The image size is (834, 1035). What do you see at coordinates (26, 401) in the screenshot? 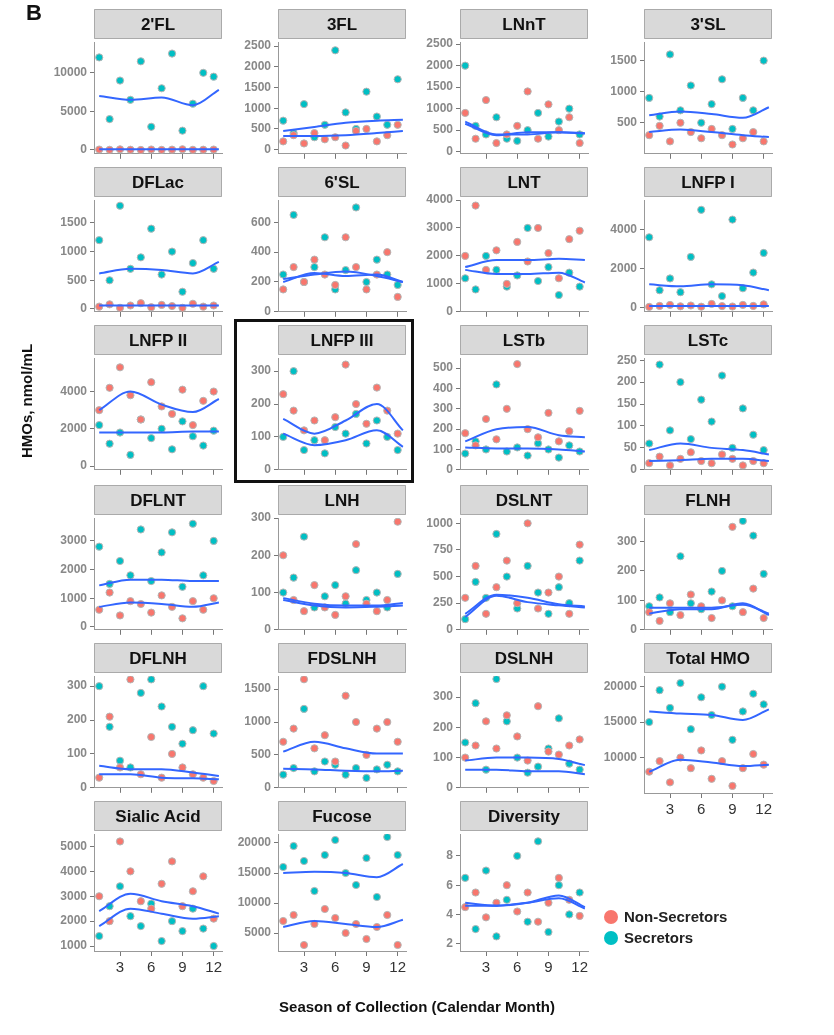
I see `y-axis-title: HMOs, nmol/mL` at bounding box center [26, 401].